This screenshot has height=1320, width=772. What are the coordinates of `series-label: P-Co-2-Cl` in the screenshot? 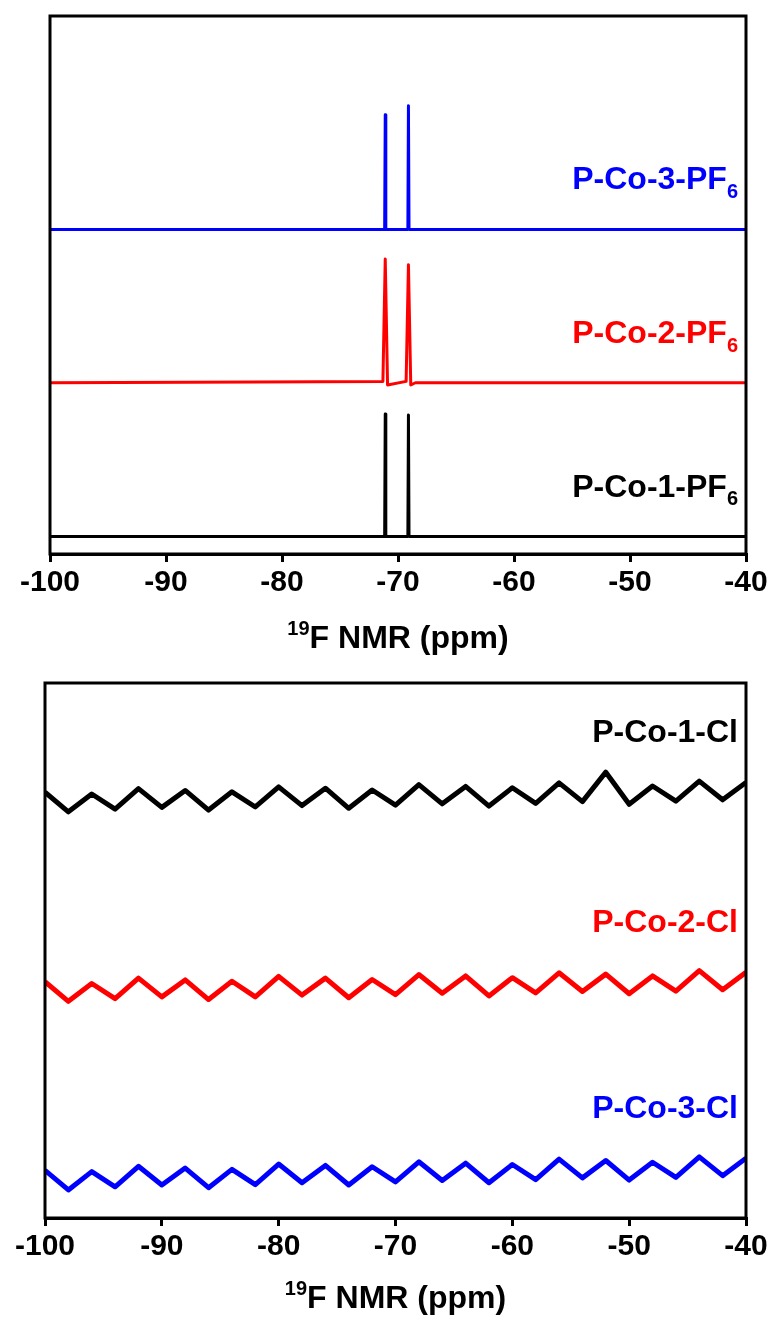 It's located at (665, 921).